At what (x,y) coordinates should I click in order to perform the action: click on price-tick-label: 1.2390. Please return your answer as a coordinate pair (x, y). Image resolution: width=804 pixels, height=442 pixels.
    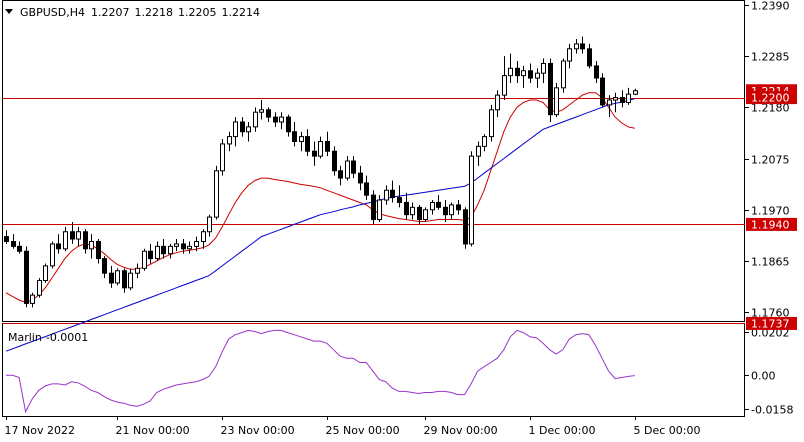
    Looking at the image, I should click on (770, 6).